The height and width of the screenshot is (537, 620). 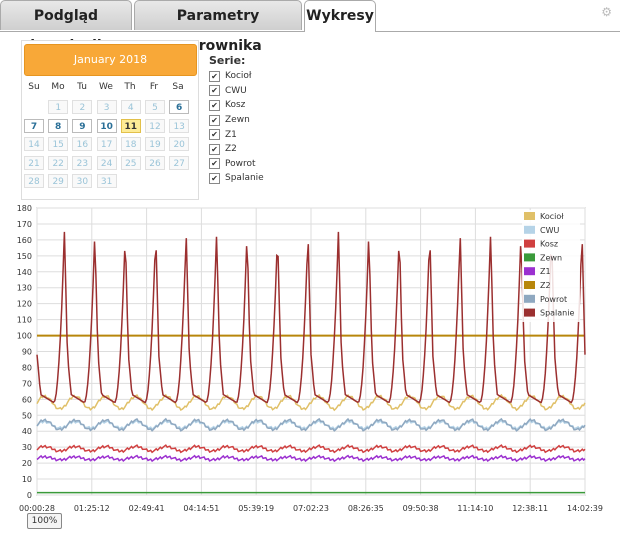 What do you see at coordinates (552, 216) in the screenshot?
I see `legend-label: Kocioł` at bounding box center [552, 216].